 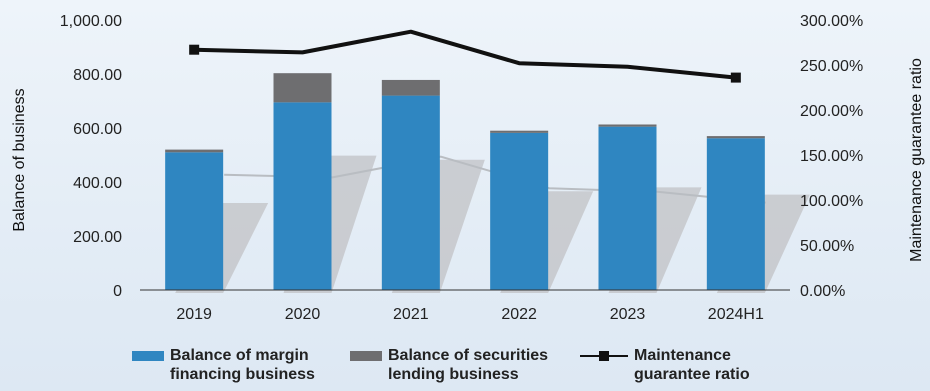 I want to click on bar-securities-lending-2019, so click(x=194, y=151).